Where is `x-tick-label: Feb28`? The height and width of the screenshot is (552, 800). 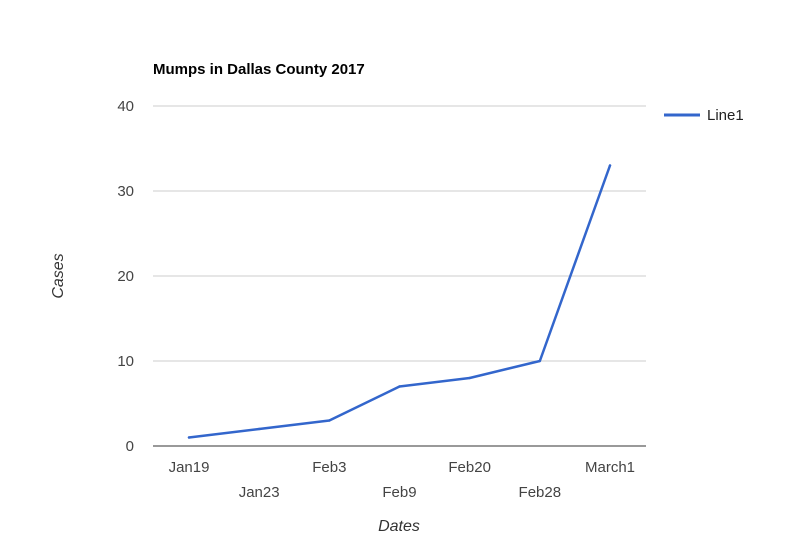
x-tick-label: Feb28 is located at coordinates (540, 492).